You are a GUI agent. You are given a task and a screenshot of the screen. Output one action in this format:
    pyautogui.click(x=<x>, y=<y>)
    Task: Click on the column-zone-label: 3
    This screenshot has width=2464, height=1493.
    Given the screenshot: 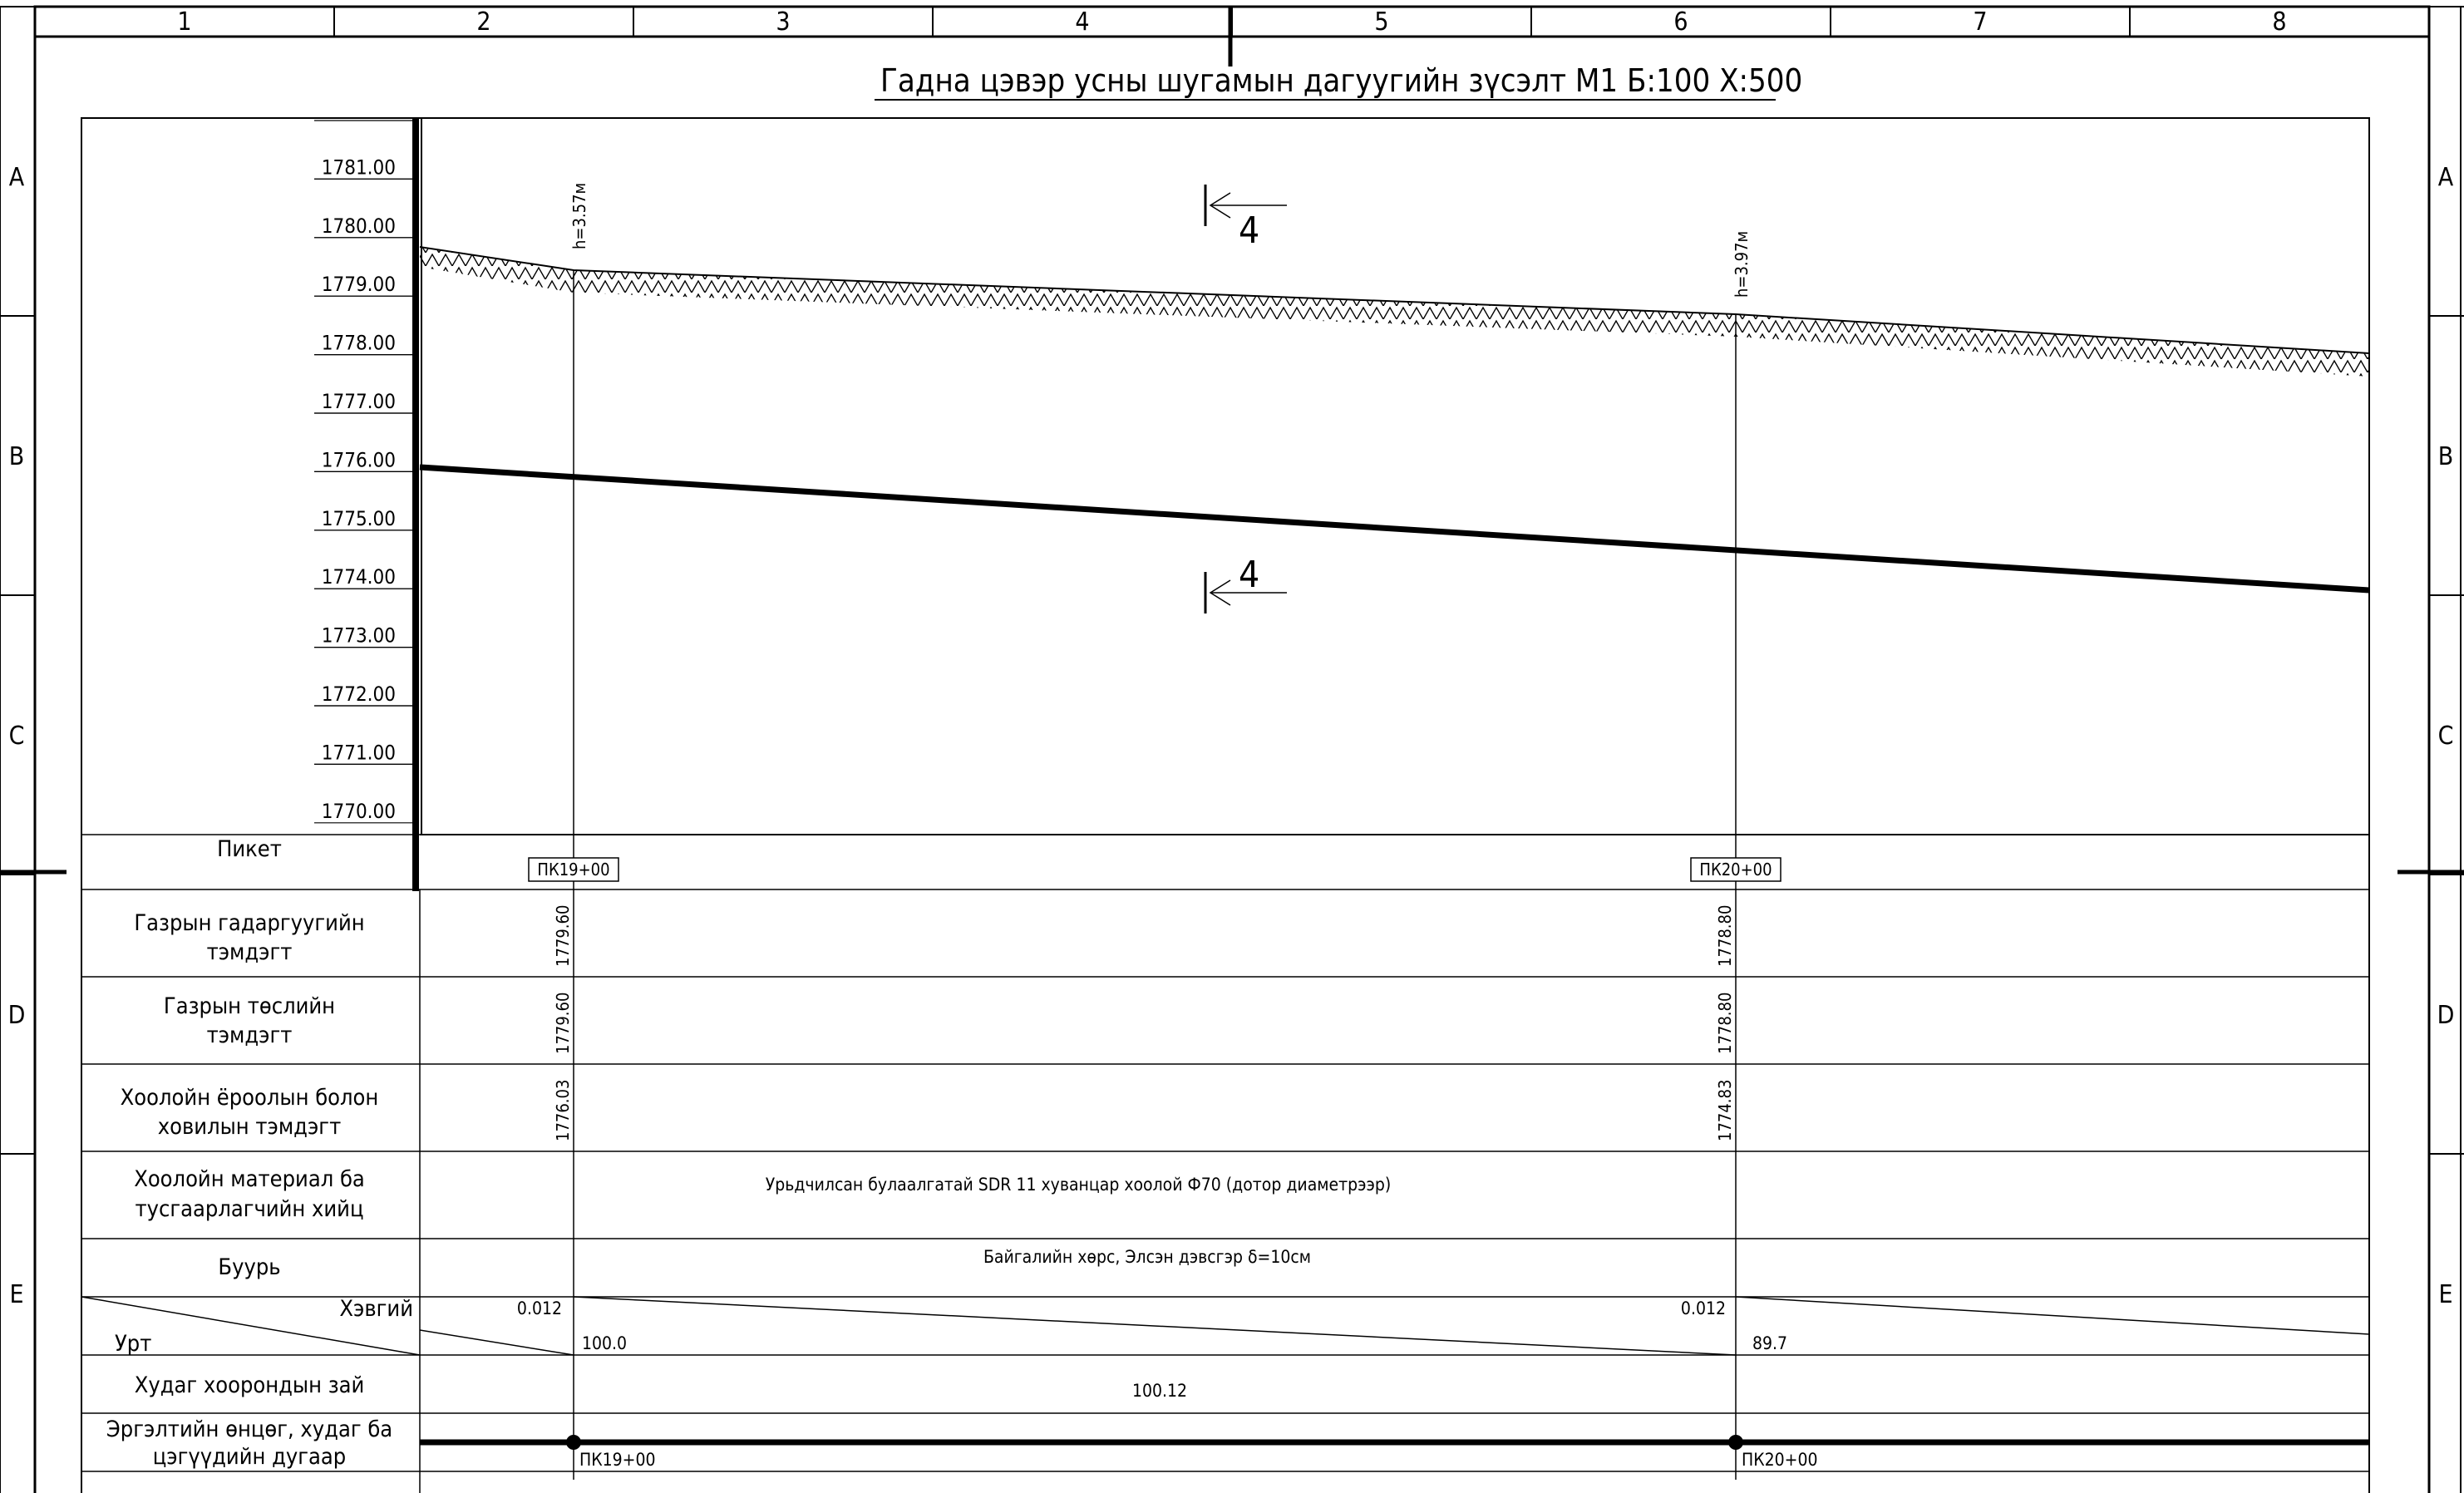 What is the action you would take?
    pyautogui.click(x=783, y=22)
    